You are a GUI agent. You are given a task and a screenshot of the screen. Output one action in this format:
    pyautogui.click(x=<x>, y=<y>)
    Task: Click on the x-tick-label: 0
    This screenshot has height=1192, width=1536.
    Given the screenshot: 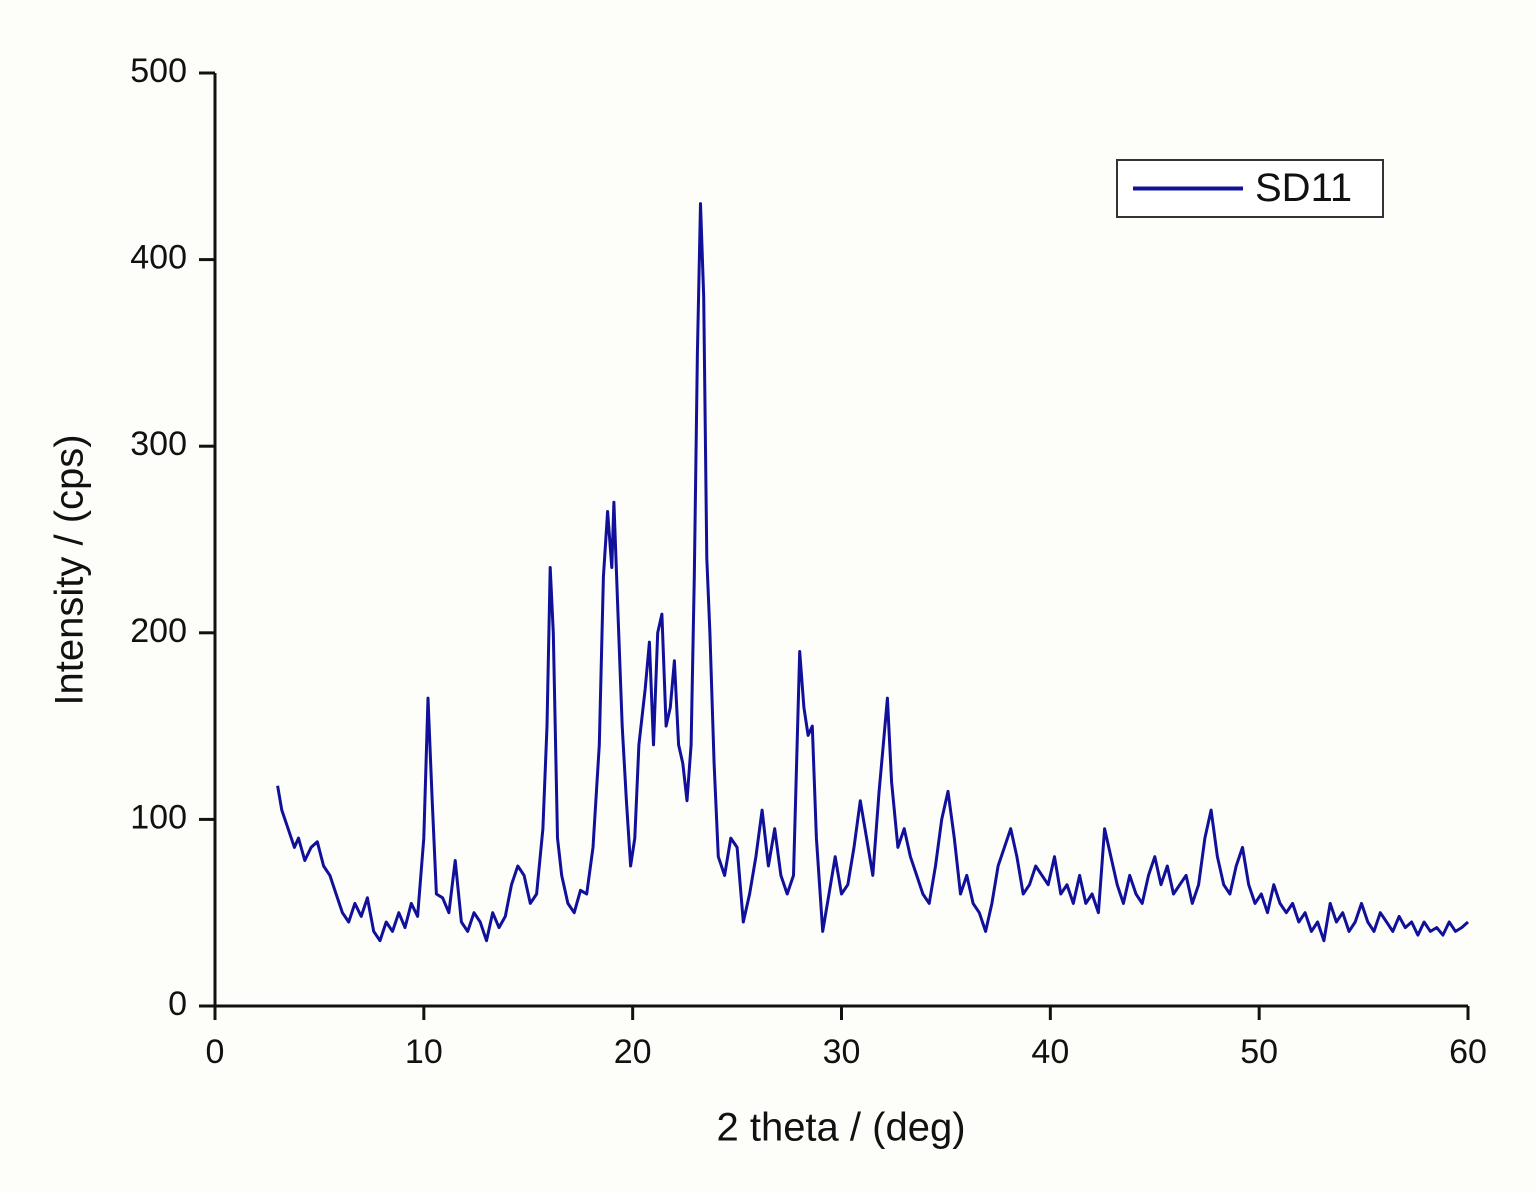 What is the action you would take?
    pyautogui.click(x=215, y=1052)
    